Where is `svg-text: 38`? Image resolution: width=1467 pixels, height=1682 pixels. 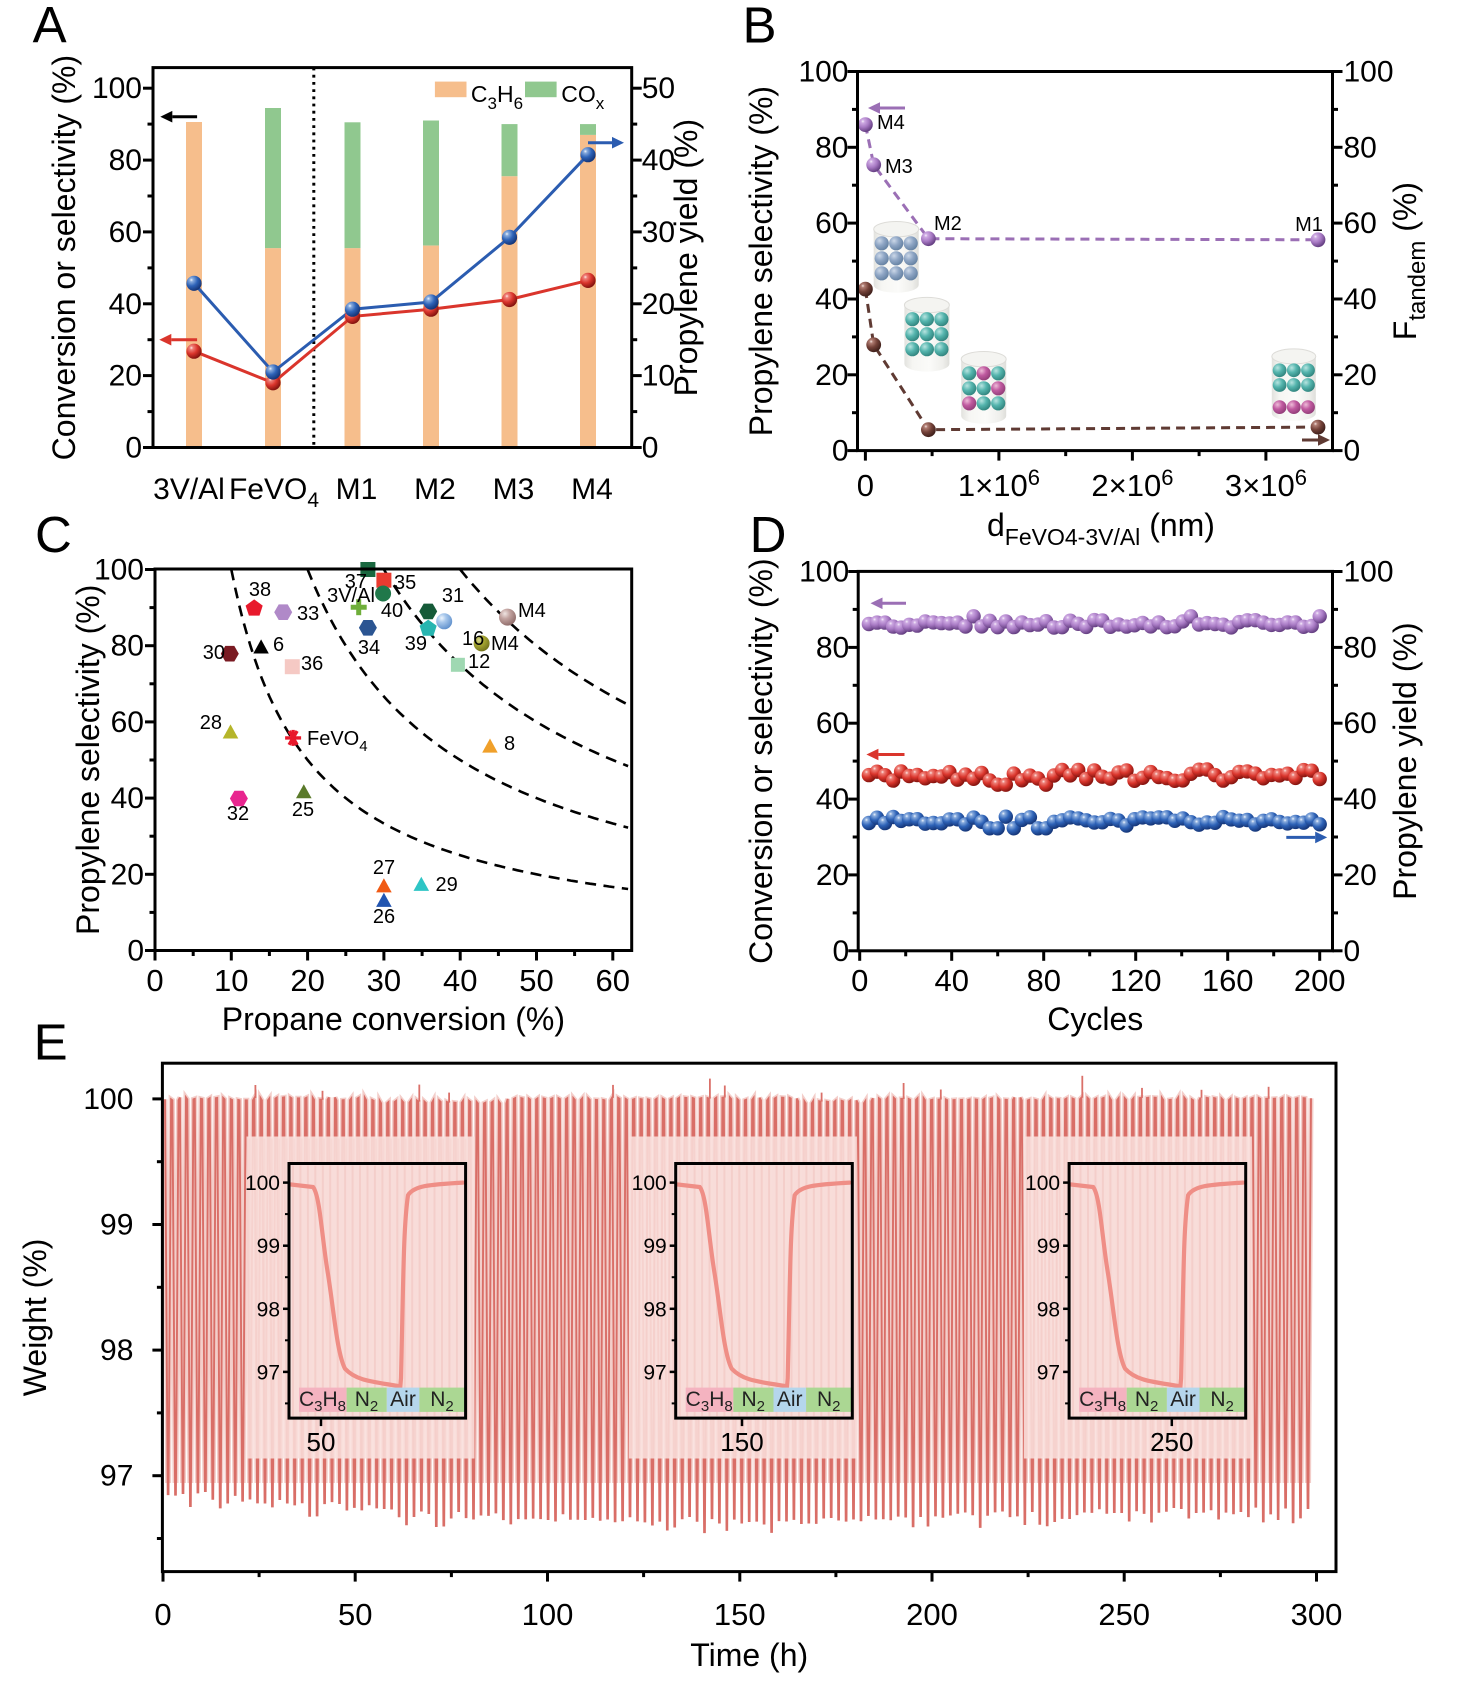 svg-text: 38 is located at coordinates (260, 590).